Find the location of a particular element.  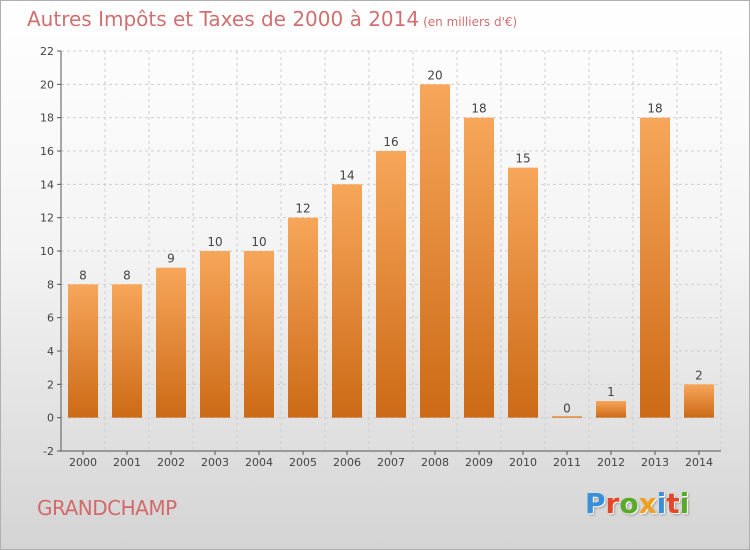

x-tick-label: 2006 is located at coordinates (347, 462).